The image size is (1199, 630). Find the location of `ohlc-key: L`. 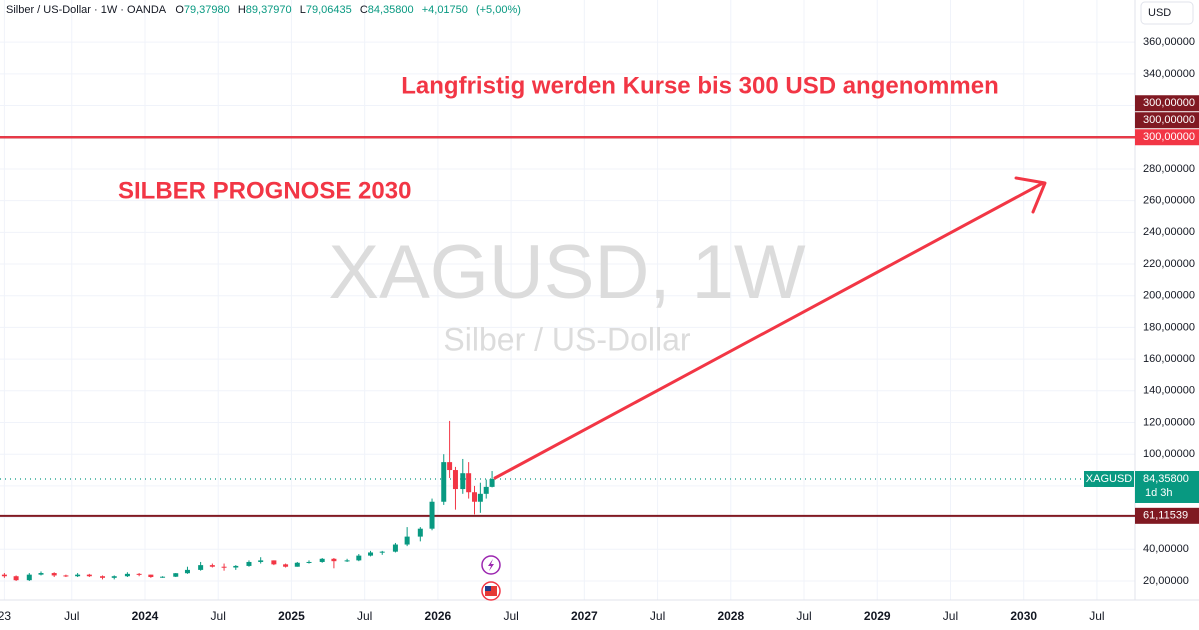

ohlc-key: L is located at coordinates (302, 10).